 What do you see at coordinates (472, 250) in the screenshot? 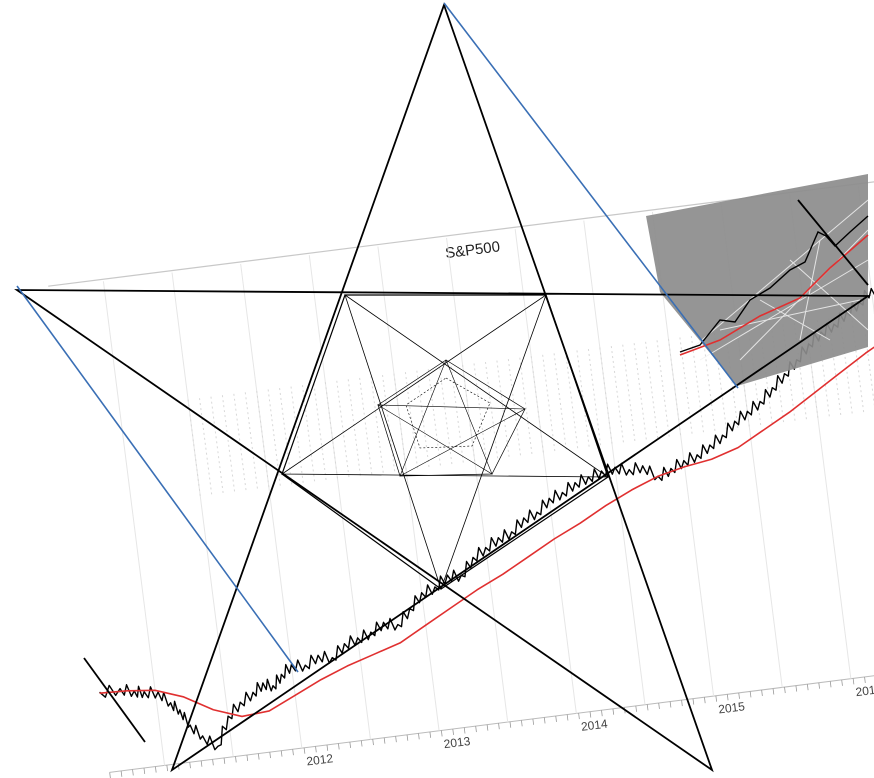
I see `chart-title: S&P500` at bounding box center [472, 250].